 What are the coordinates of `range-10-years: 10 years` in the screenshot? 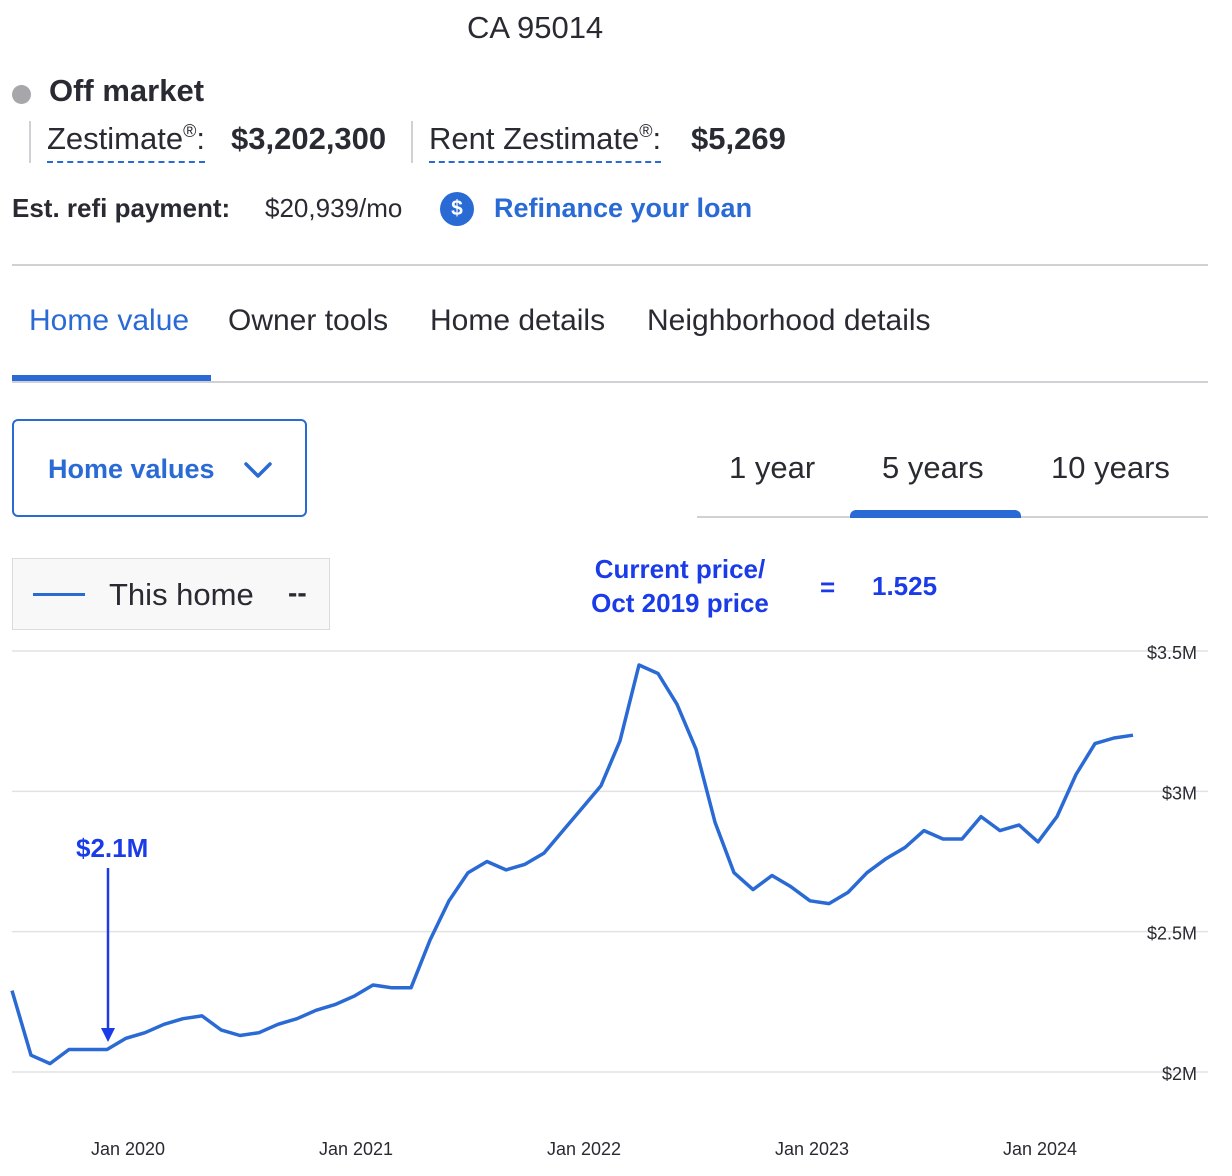 It's located at (1110, 467).